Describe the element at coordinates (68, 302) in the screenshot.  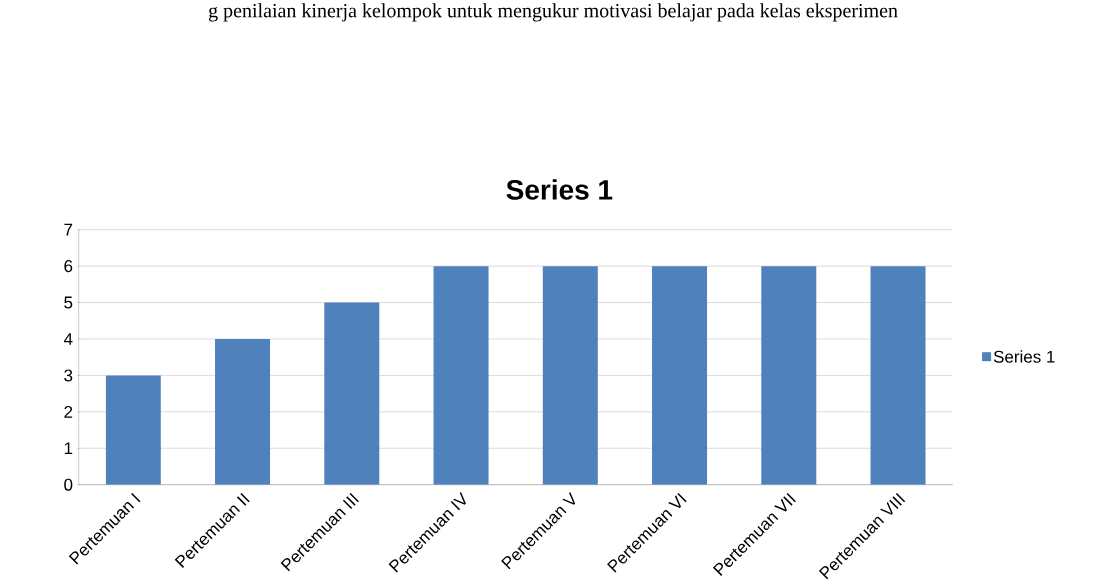
I see `y-tick-label: 5` at that location.